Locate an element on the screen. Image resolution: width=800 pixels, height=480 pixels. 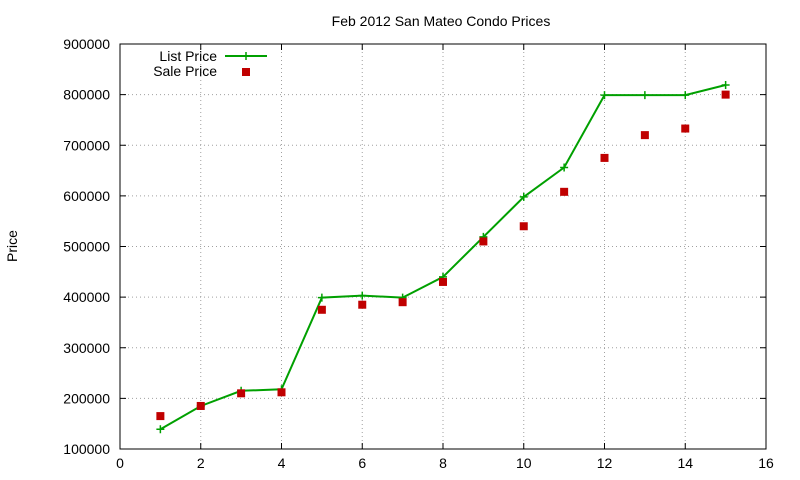
y-tick-label: 100000 is located at coordinates (86, 449).